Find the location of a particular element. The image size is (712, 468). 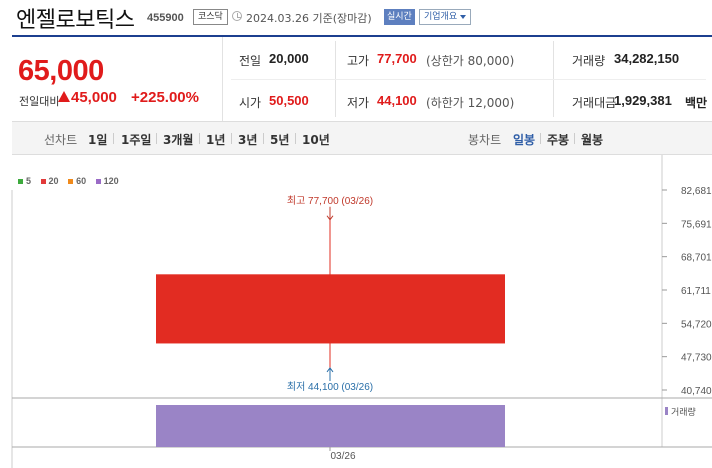

company-overview-button: 기업개요 is located at coordinates (445, 17).